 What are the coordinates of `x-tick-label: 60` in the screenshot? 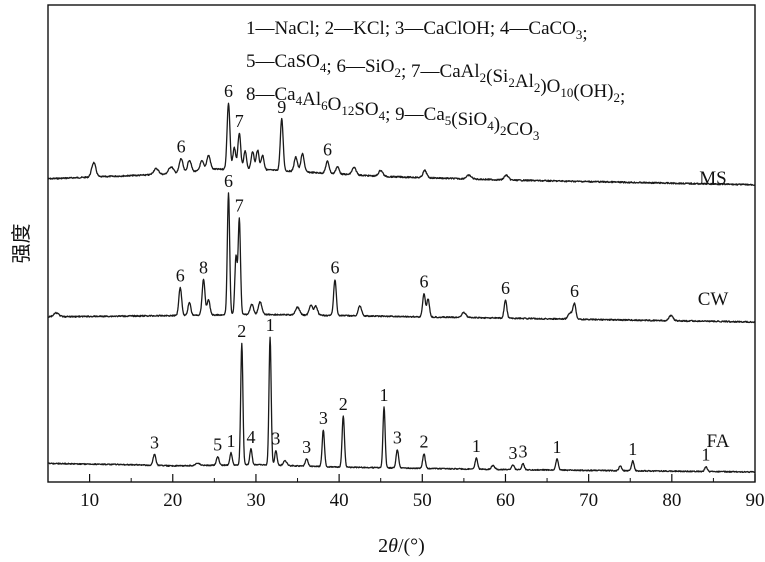 It's located at (505, 500).